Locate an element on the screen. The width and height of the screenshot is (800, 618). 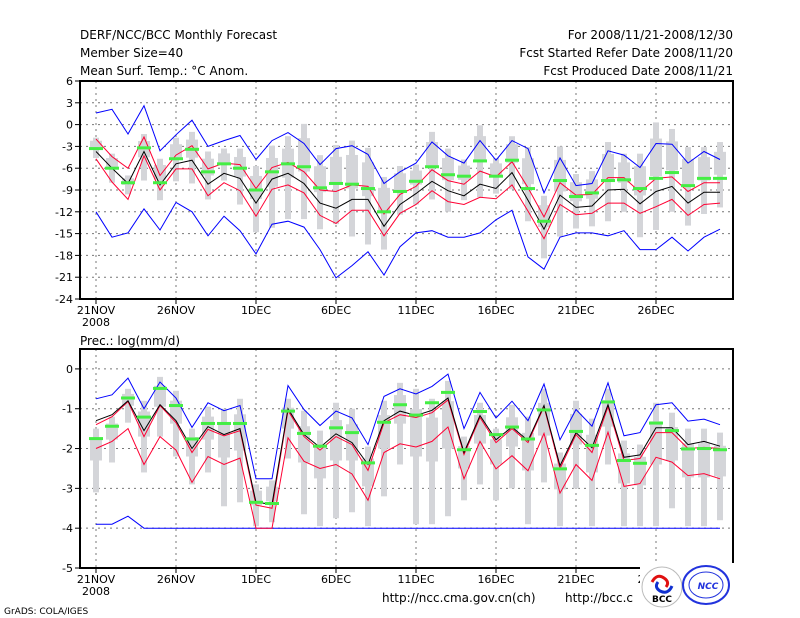
started-date: Fcst Started Refer Date 2008/11/20 is located at coordinates (626, 53).